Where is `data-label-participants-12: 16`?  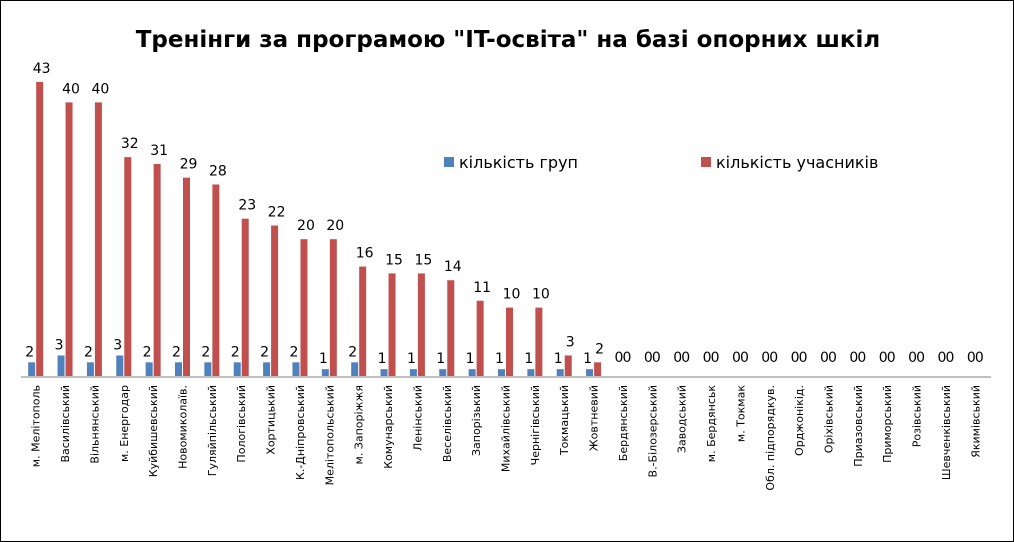 data-label-participants-12: 16 is located at coordinates (365, 254).